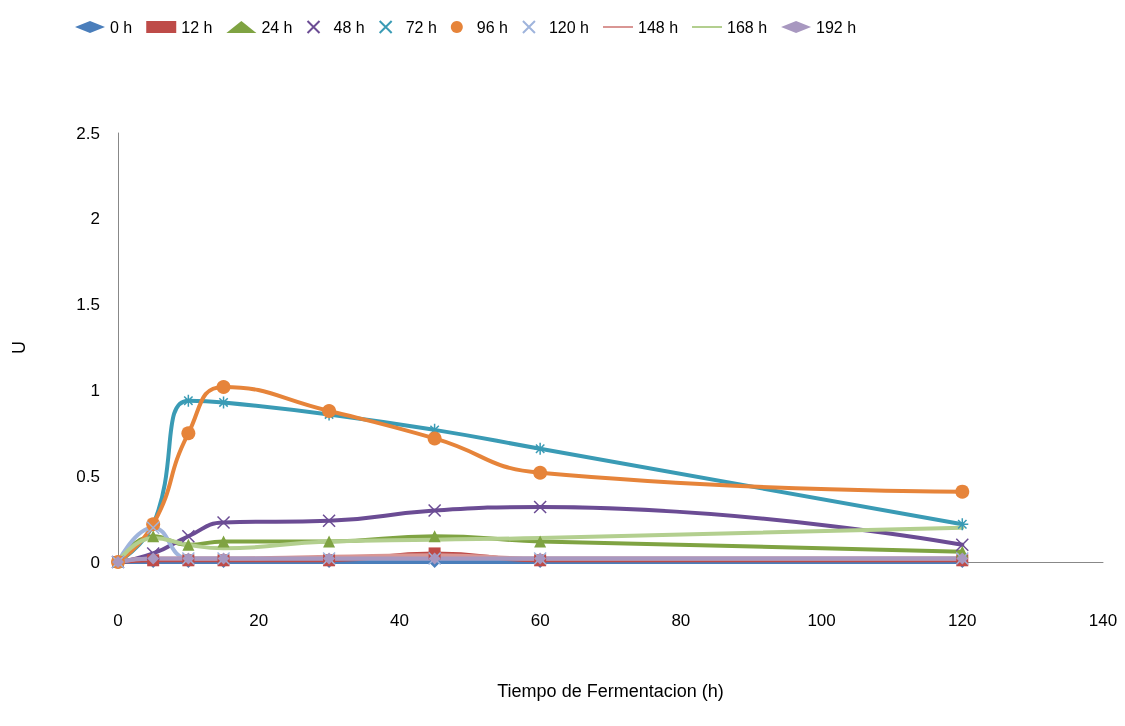  I want to click on x-tick-label: 80, so click(681, 620).